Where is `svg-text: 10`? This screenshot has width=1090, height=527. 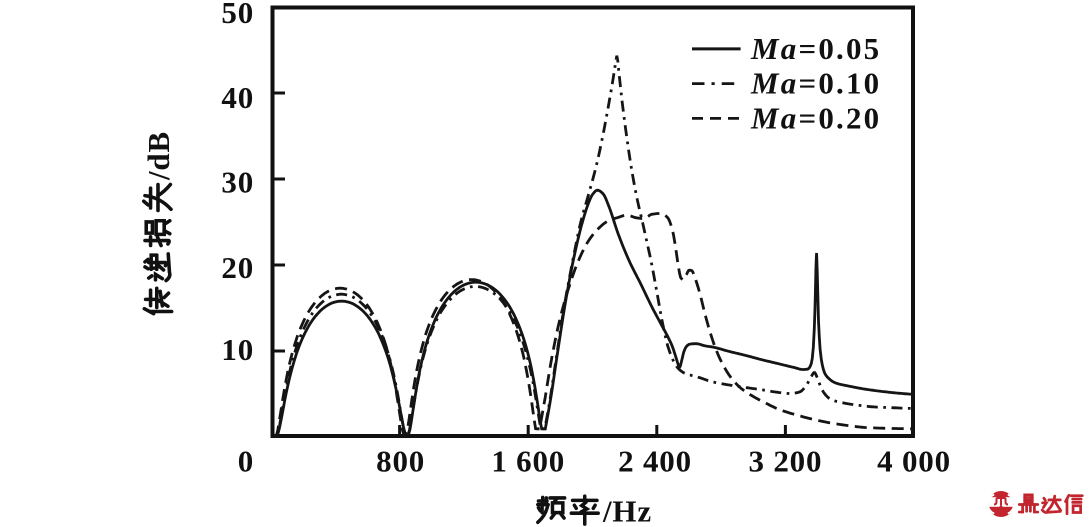
svg-text: 10 is located at coordinates (237, 349).